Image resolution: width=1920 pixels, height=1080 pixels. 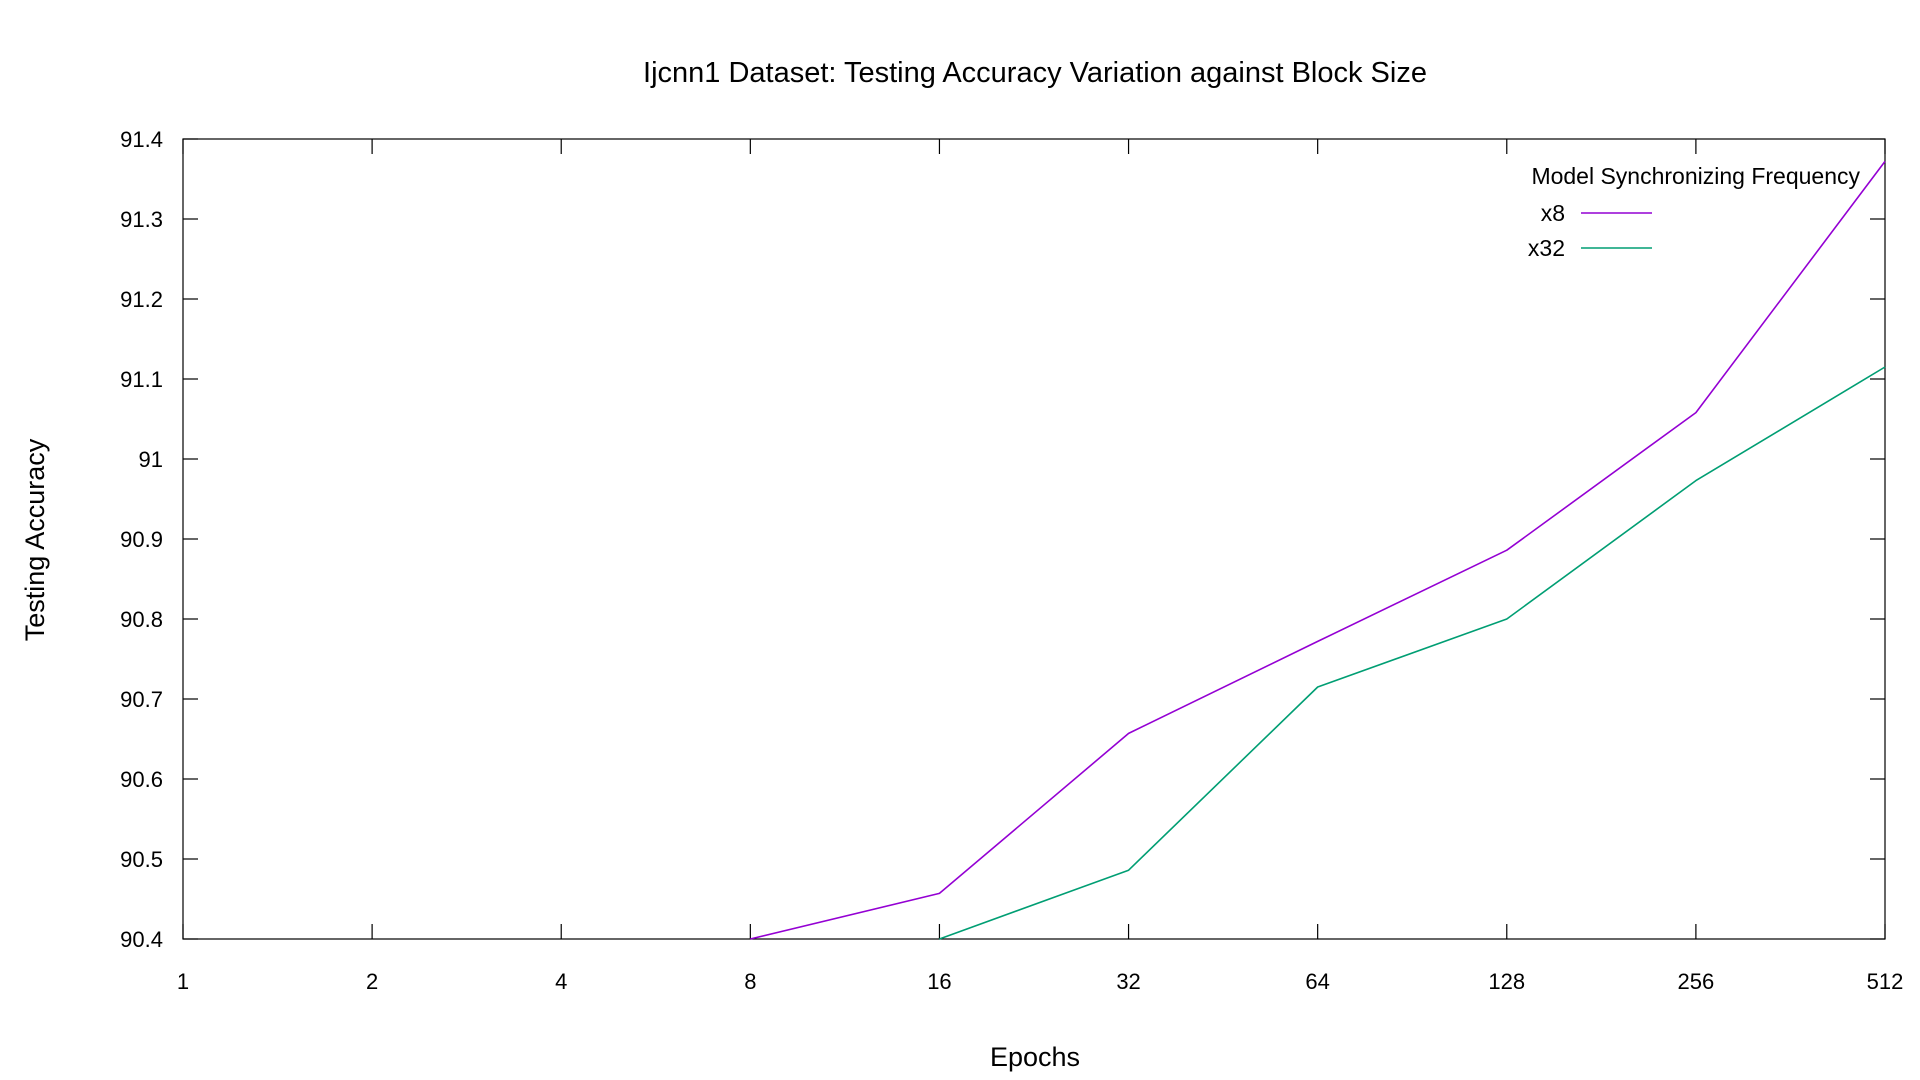 I want to click on legend-label-x32: x32, so click(x=1546, y=248).